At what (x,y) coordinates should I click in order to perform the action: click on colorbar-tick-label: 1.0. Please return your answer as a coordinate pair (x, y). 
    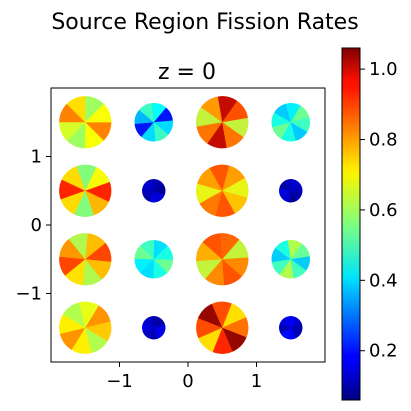
    Looking at the image, I should click on (383, 69).